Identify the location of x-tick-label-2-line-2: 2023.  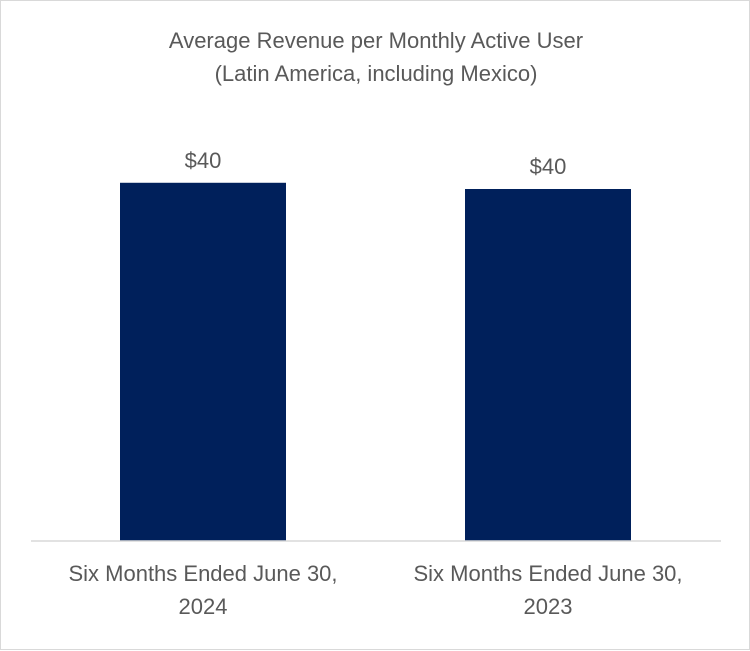
(548, 606).